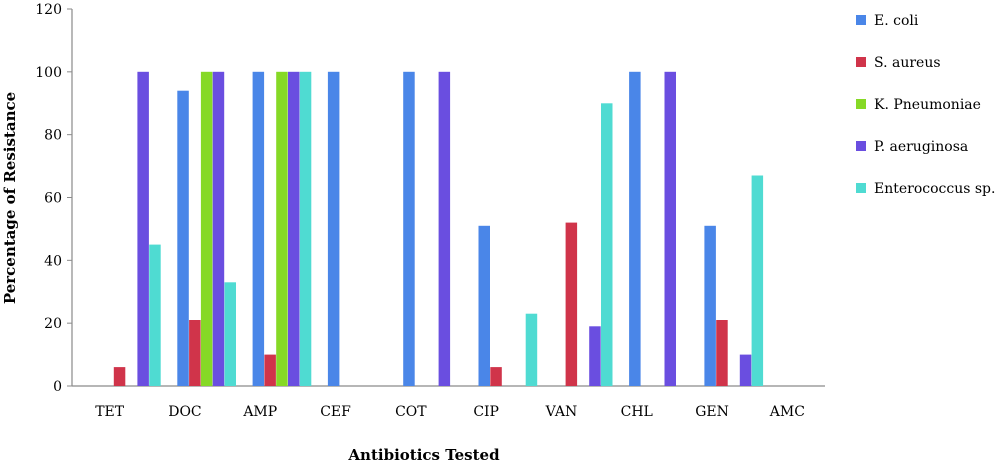  I want to click on legend-label: E. coli, so click(896, 21).